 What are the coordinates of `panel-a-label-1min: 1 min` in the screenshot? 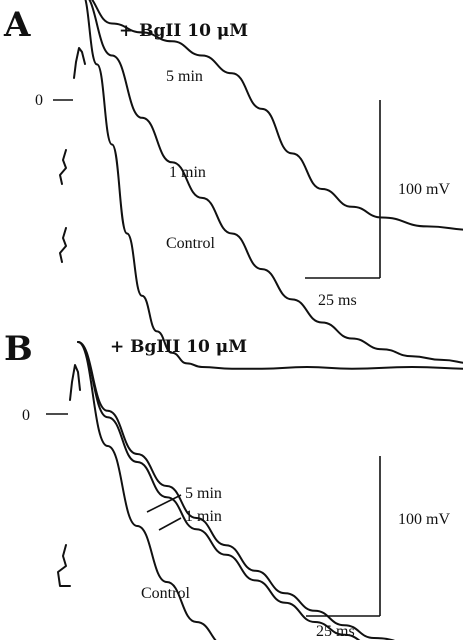 It's located at (187, 172).